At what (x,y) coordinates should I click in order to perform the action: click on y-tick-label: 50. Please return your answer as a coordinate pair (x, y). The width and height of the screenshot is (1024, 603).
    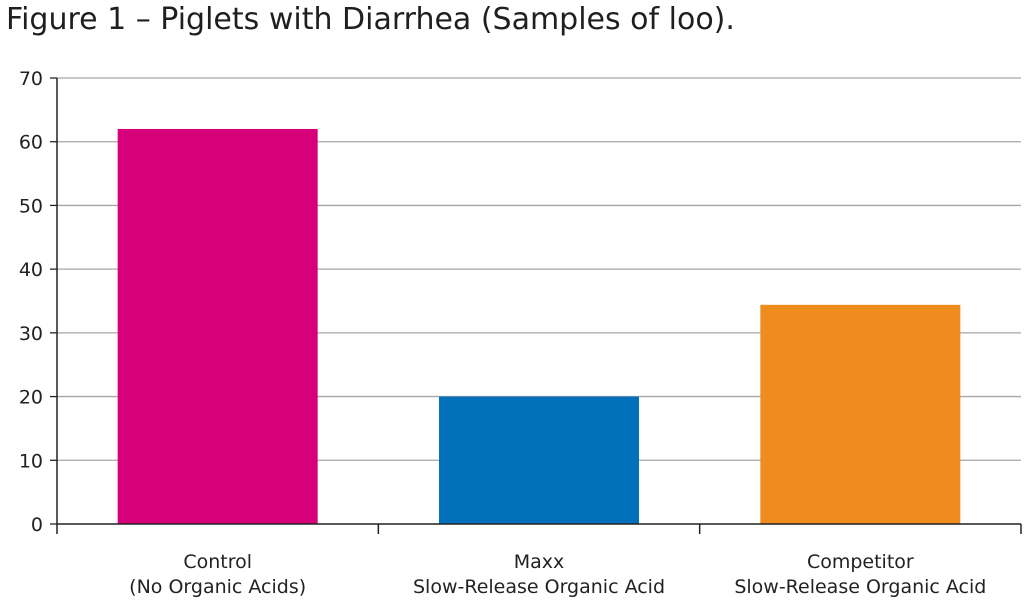
    Looking at the image, I should click on (31, 206).